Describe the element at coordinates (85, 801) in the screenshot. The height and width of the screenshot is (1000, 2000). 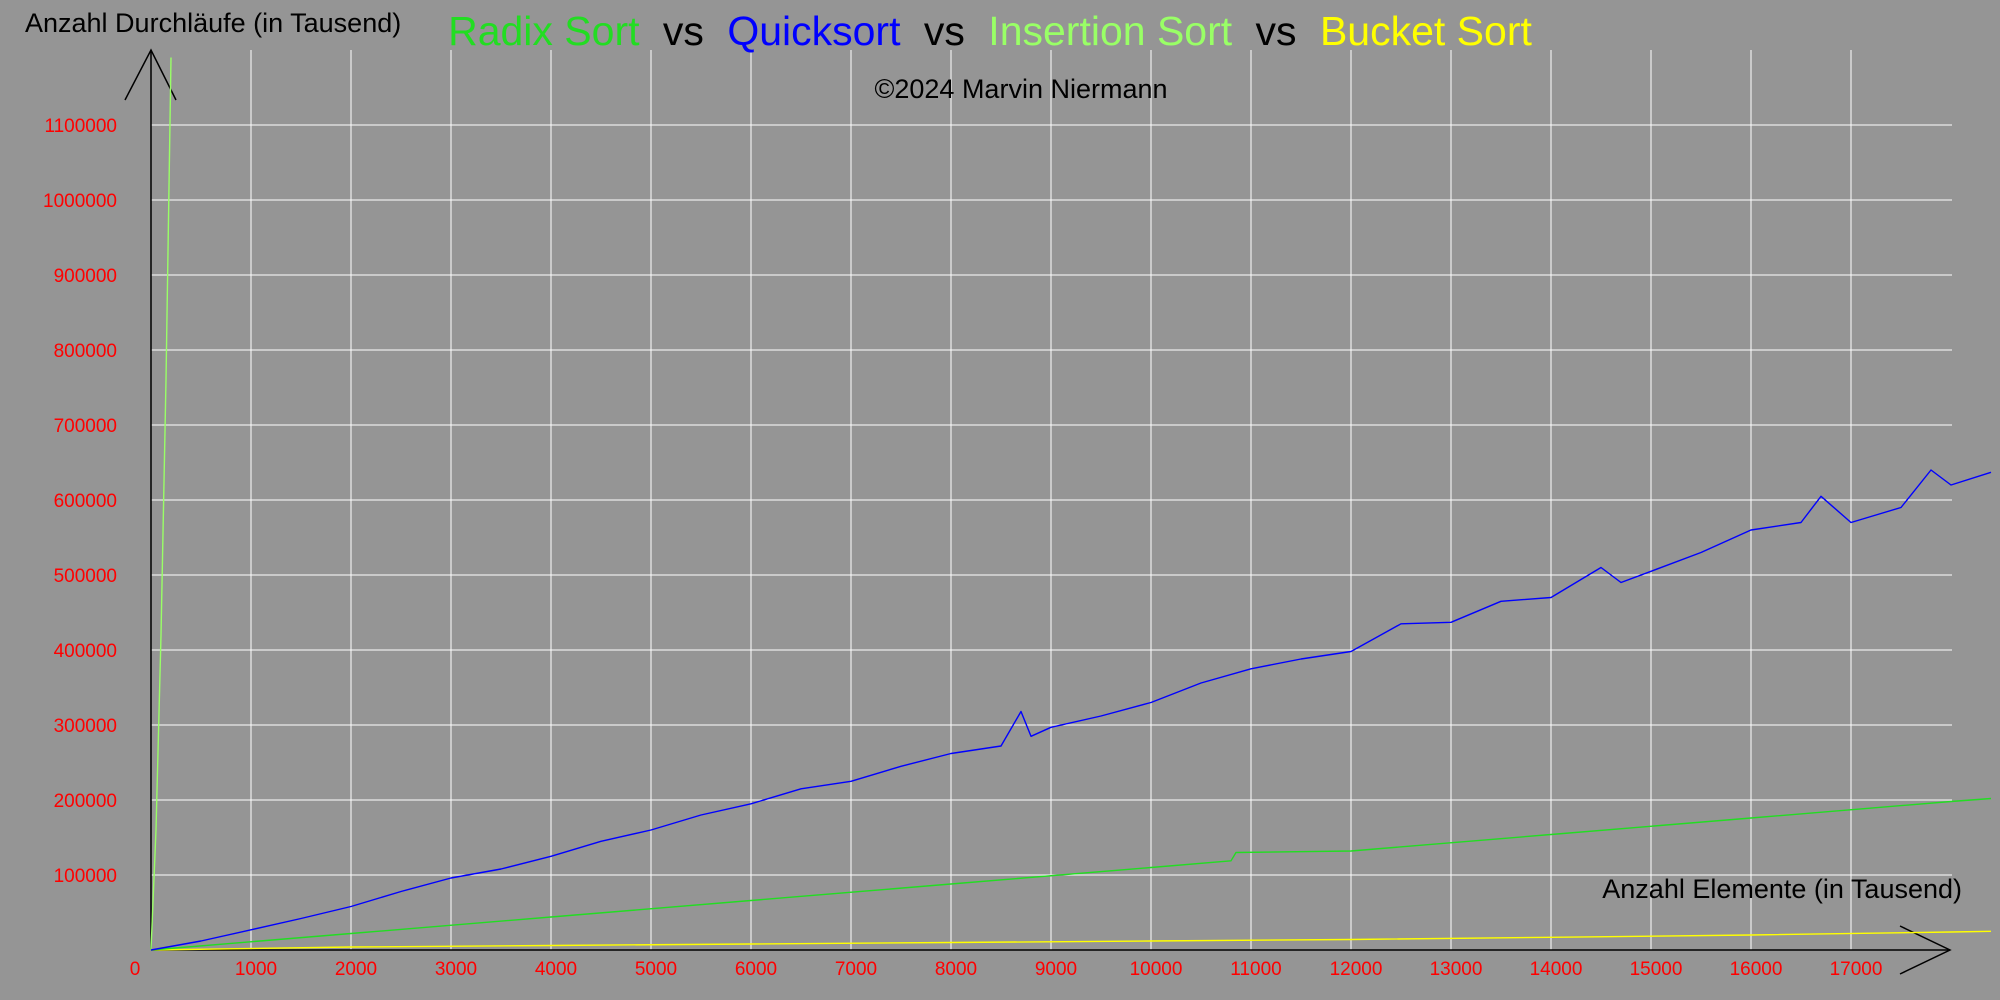
I see `y-tick-label: 200000` at that location.